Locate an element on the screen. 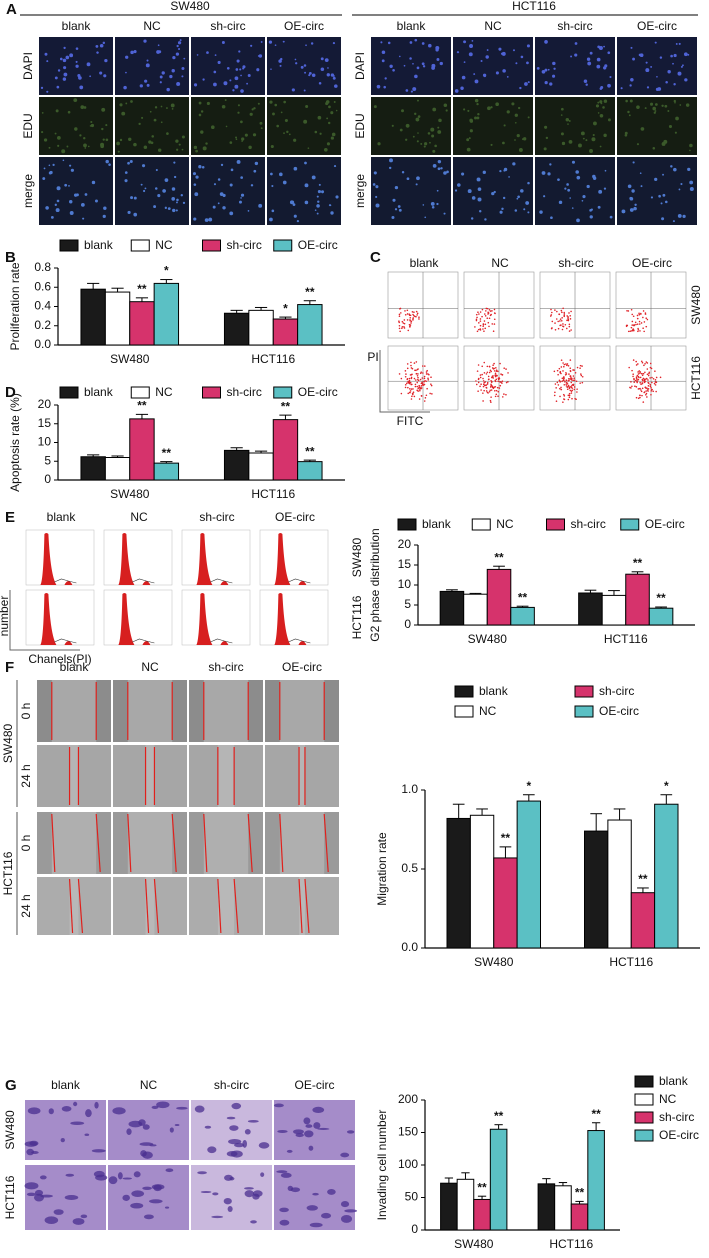 Image resolution: width=709 pixels, height=1258 pixels. y-tick-label: 15 is located at coordinates (405, 564).